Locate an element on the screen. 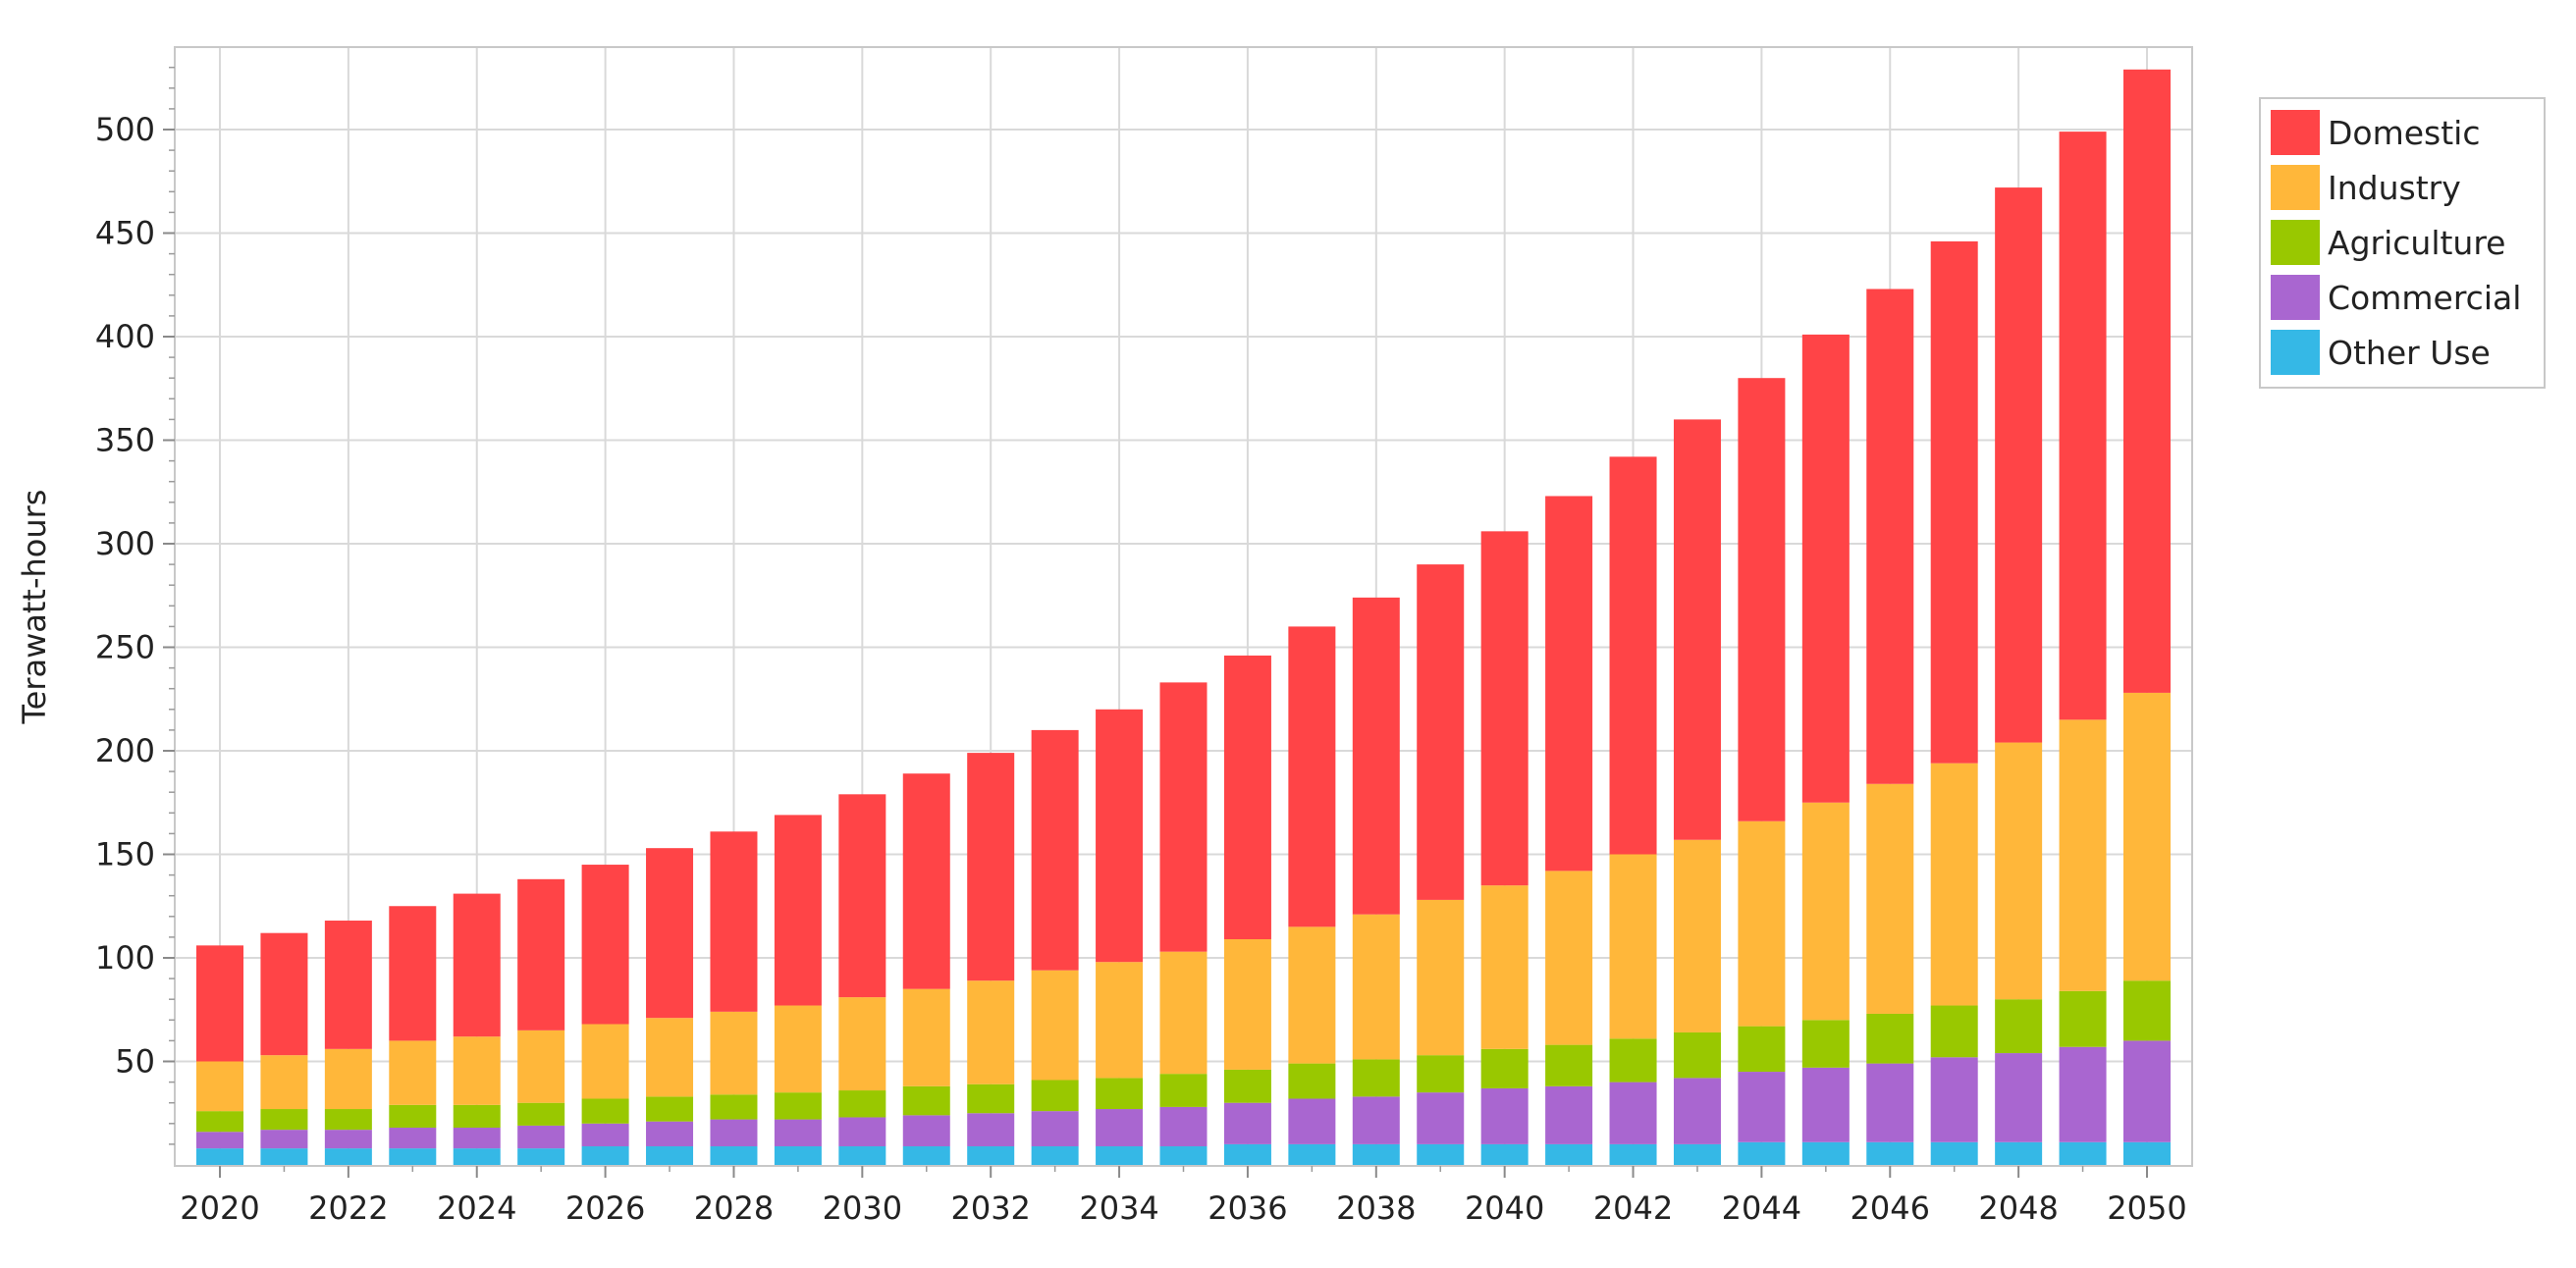 This screenshot has width=2576, height=1268. y-tick-label: 250 is located at coordinates (125, 648).